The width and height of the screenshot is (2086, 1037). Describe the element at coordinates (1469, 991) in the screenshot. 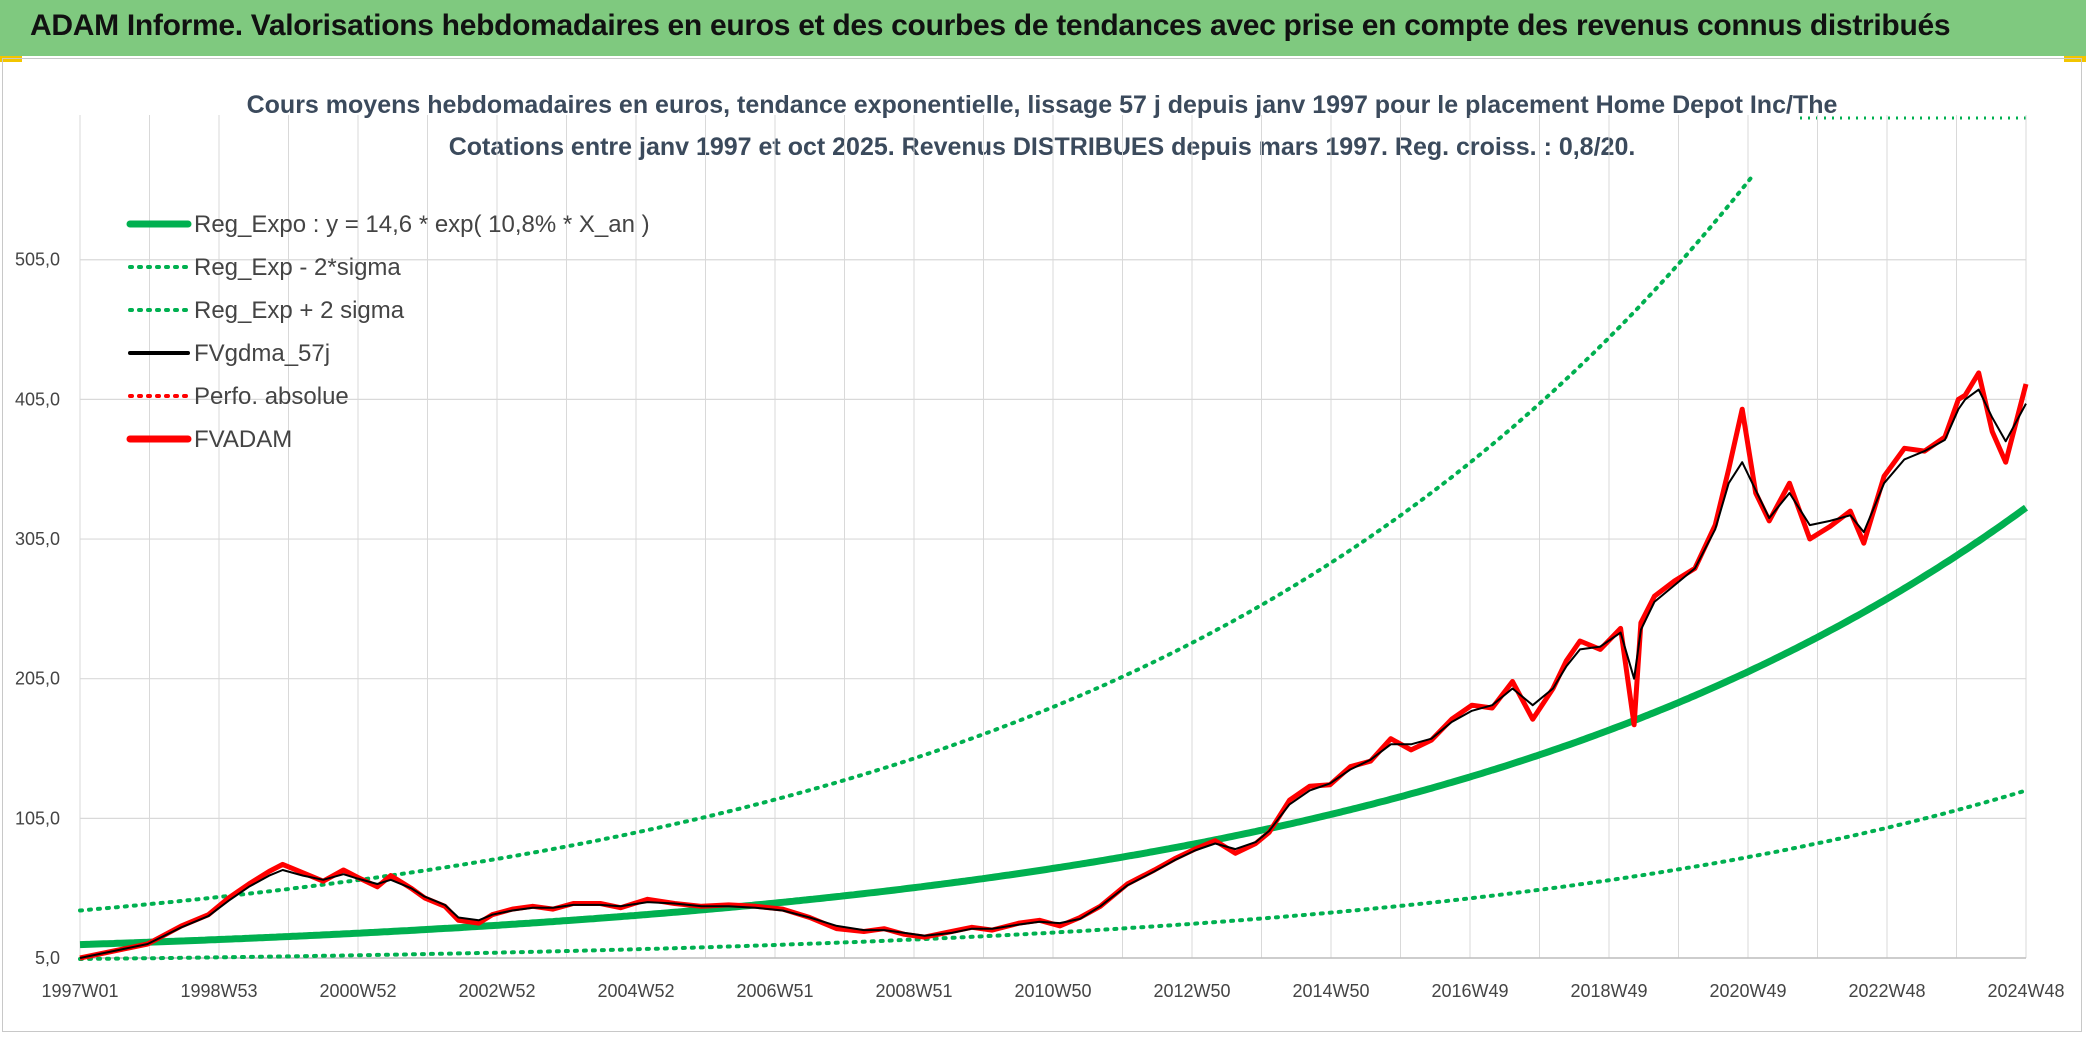

I see `x-tick-label: 2016W49` at that location.